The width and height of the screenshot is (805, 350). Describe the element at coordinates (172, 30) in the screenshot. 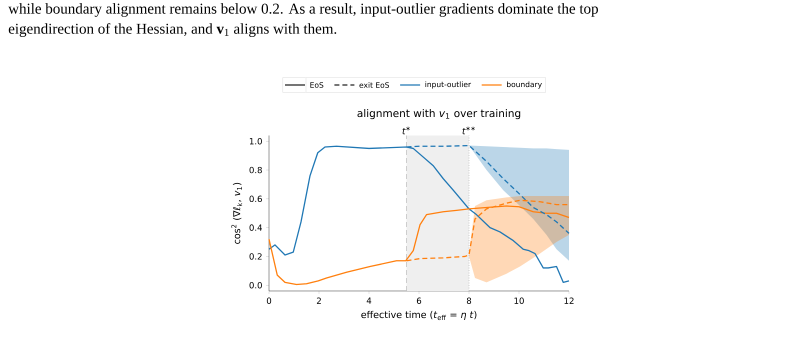

I see `text: eigendirection of the Hessian, and v$_{1}$ aligns with them.` at that location.